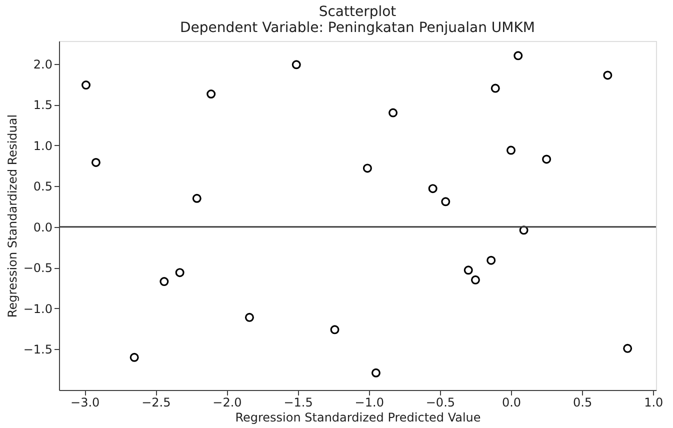 The height and width of the screenshot is (428, 673). Describe the element at coordinates (12, 216) in the screenshot. I see `y-axis-title: Regression Standardized Residual` at that location.